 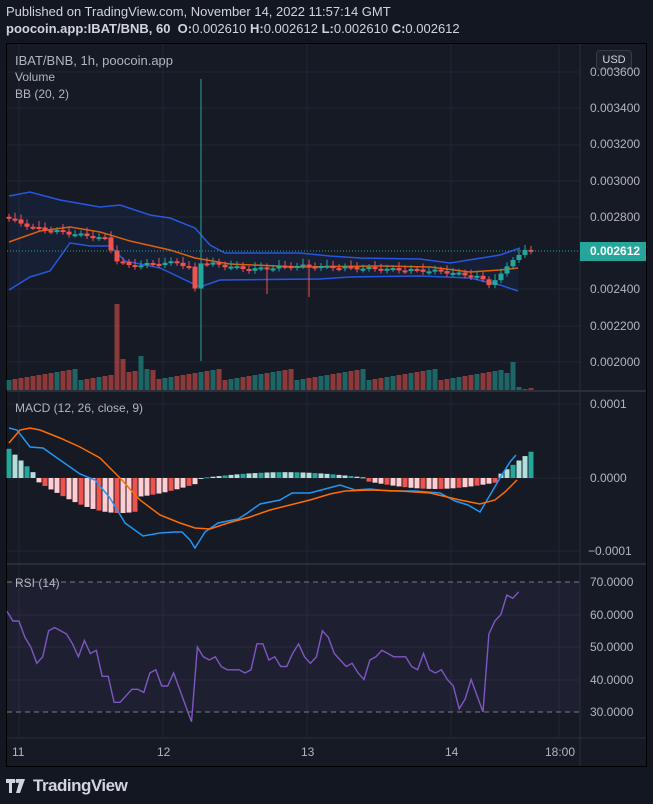 I want to click on macd-tick: 0.0001, so click(x=608, y=404).